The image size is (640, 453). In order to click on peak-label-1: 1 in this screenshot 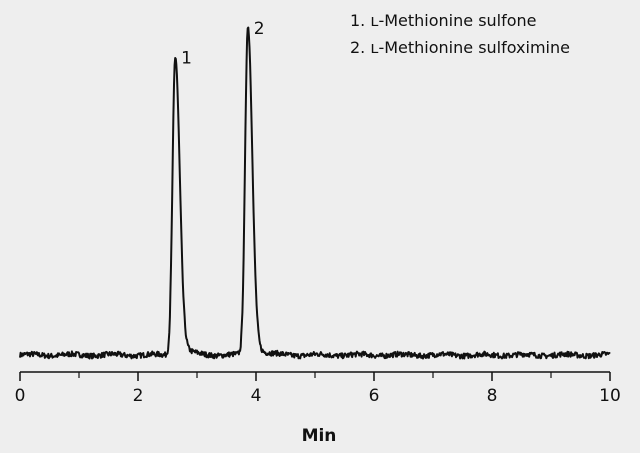, I will do `click(186, 58)`.